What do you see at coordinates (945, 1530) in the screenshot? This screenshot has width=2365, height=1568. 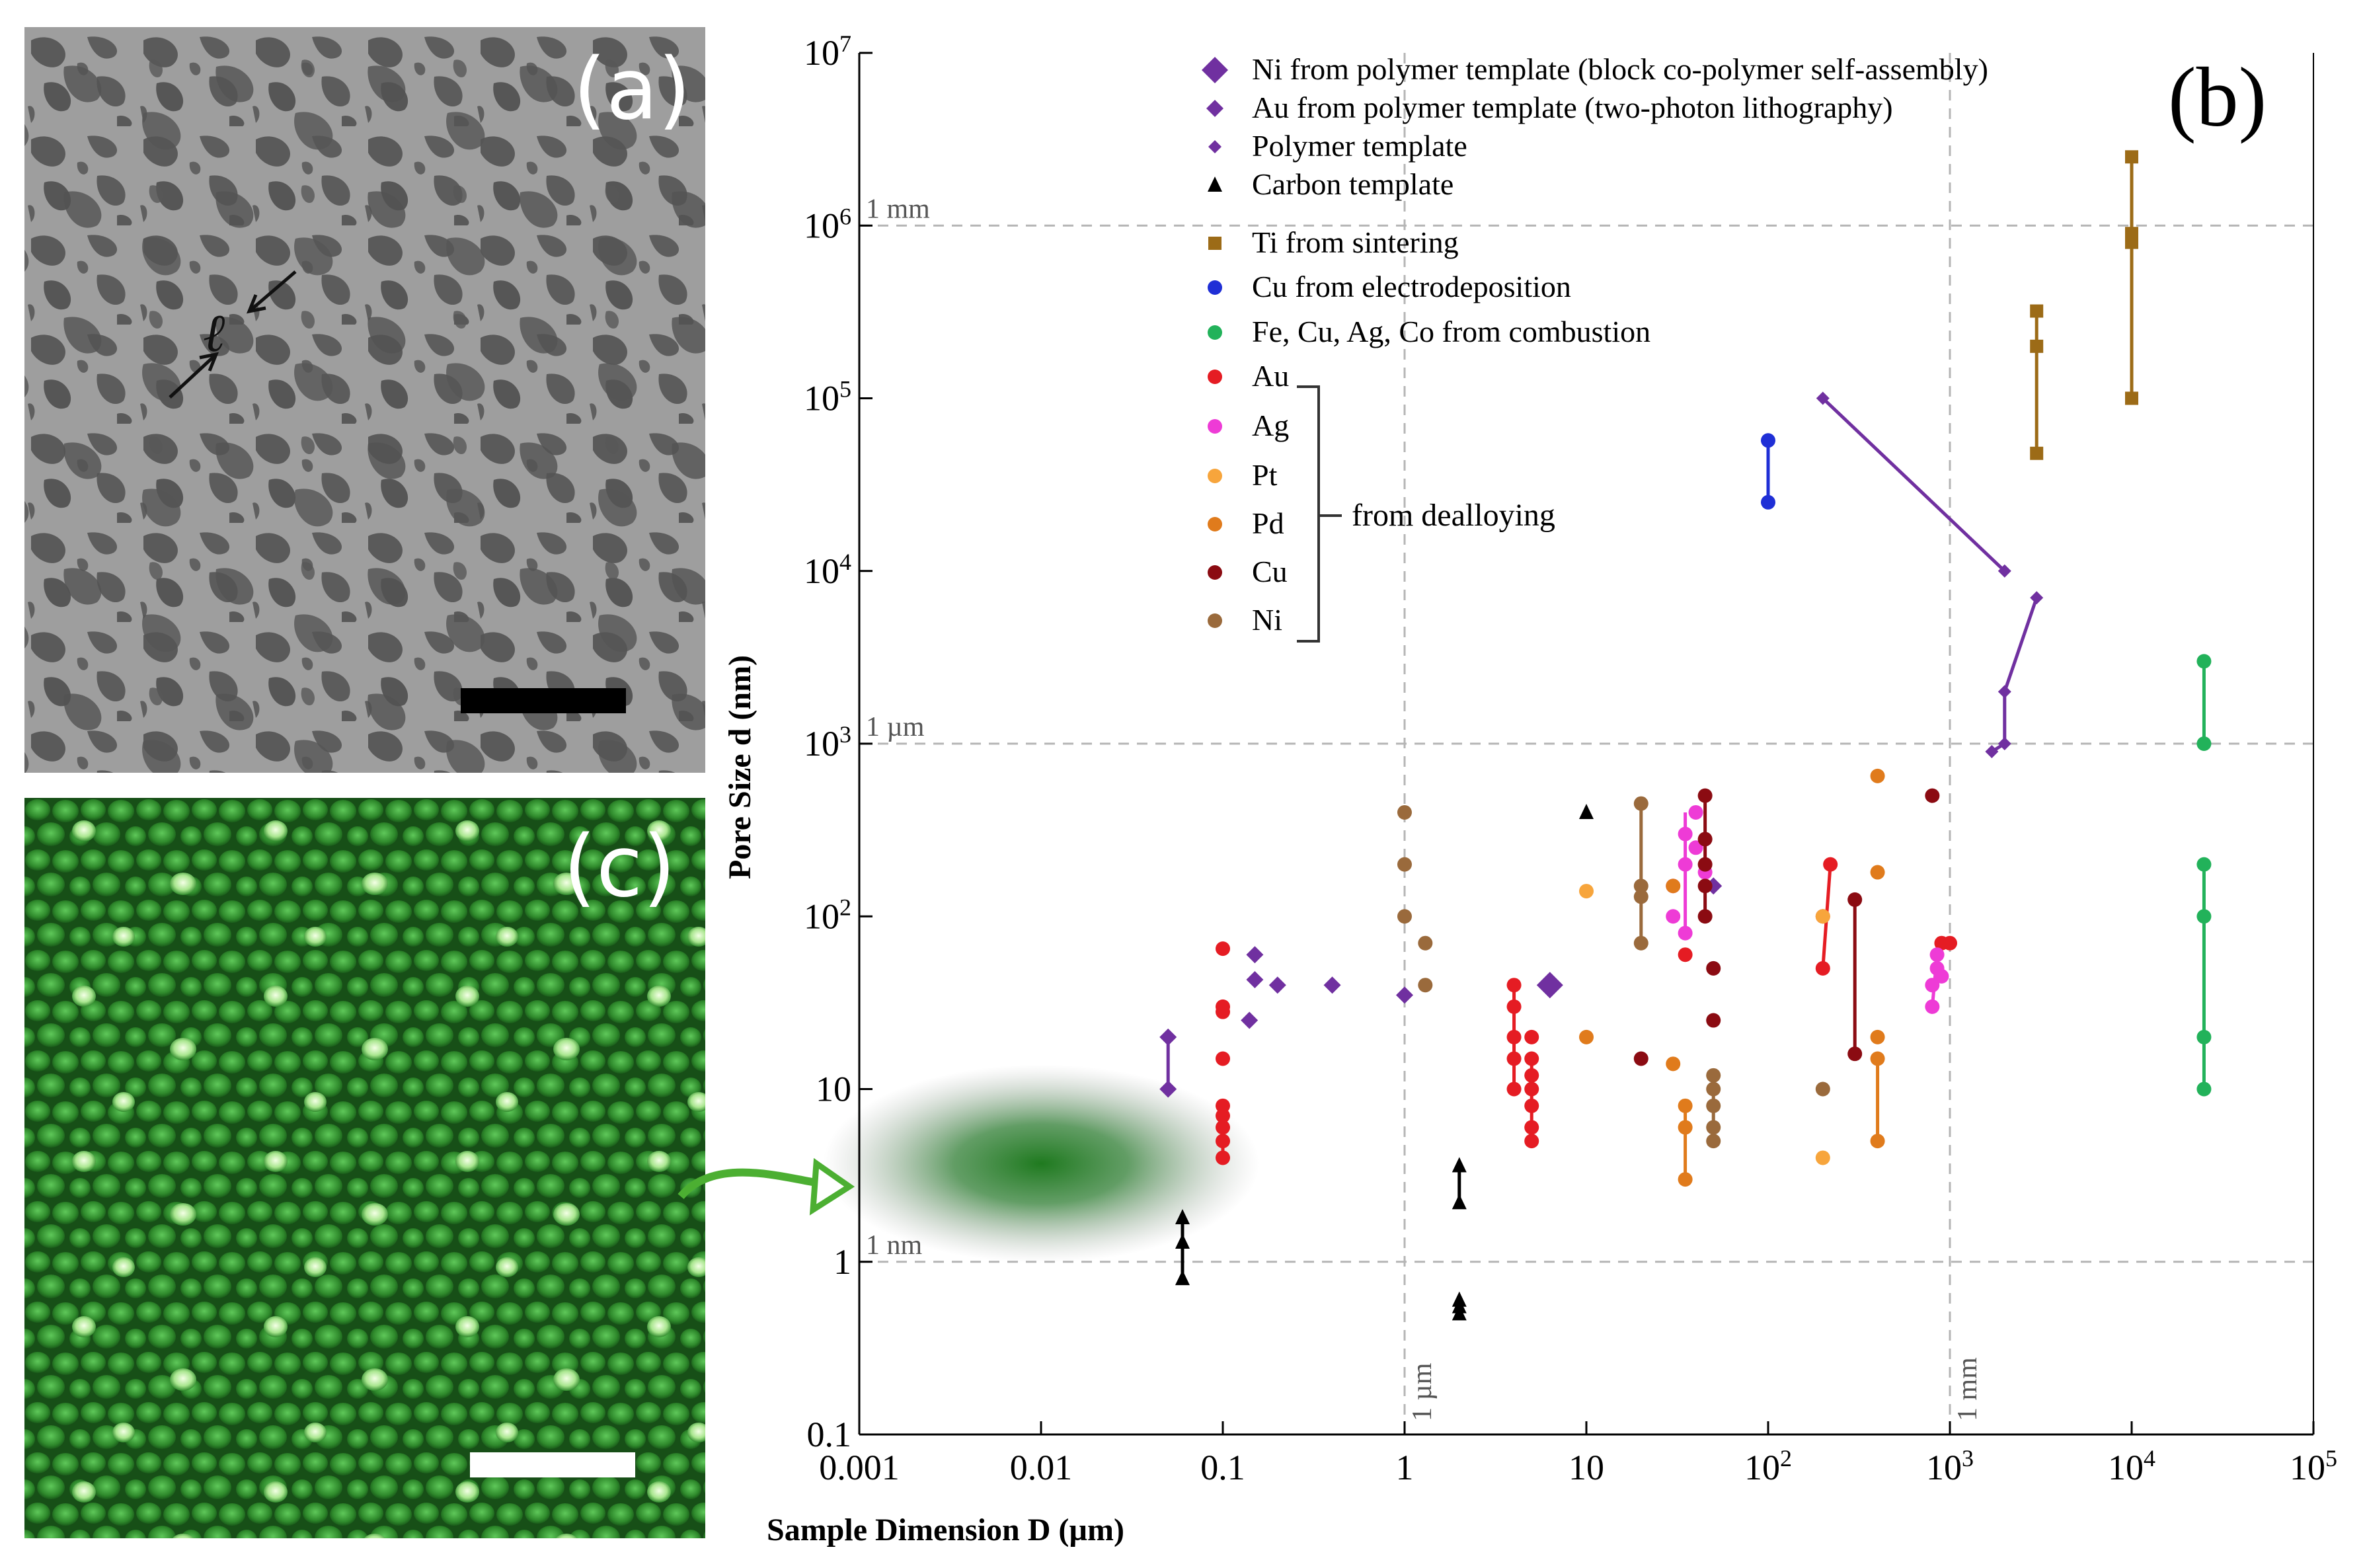 I see `x-axis-label: Sample Dimension D (µm)` at bounding box center [945, 1530].